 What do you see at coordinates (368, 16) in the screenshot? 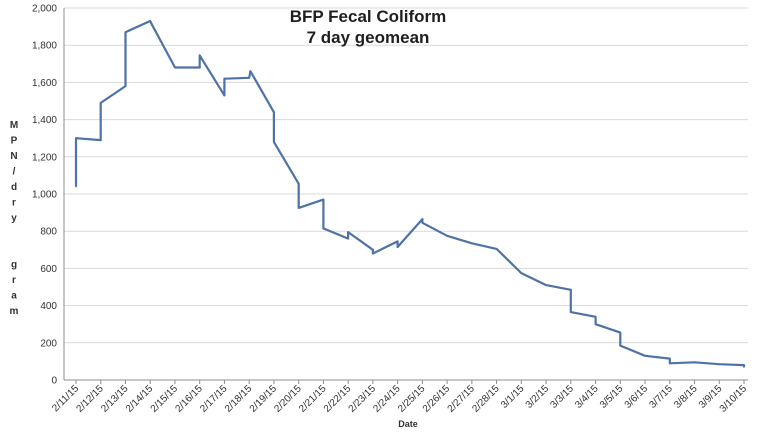
I see `chart-title-line1: BFP Fecal Coliform` at bounding box center [368, 16].